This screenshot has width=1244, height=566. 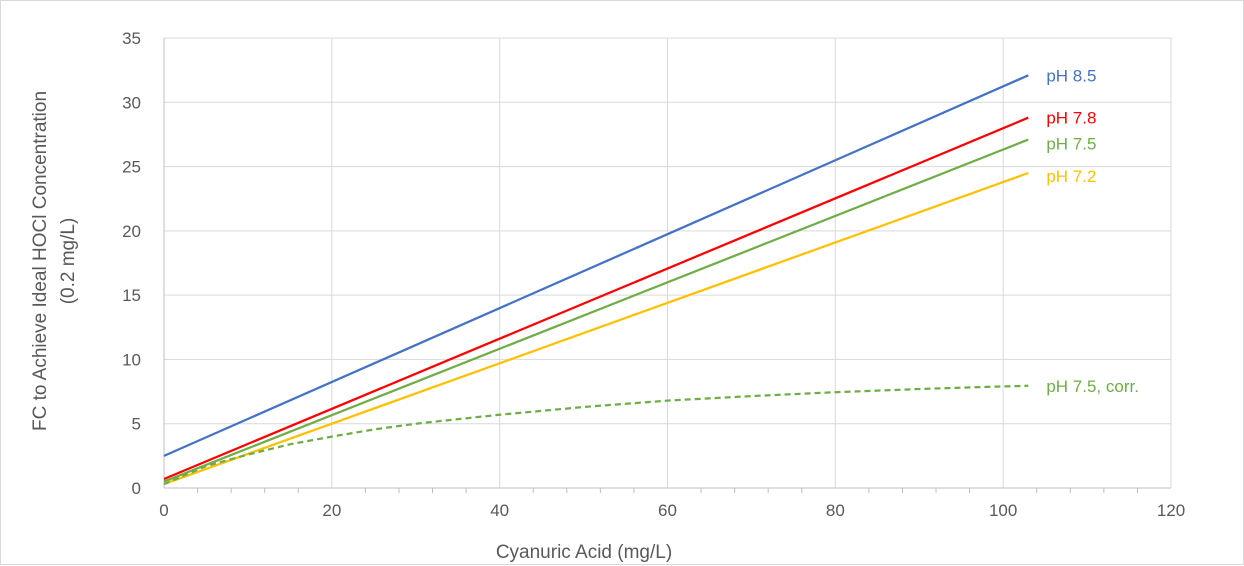 I want to click on series-label-4: pH 7.5, corr., so click(x=1092, y=386).